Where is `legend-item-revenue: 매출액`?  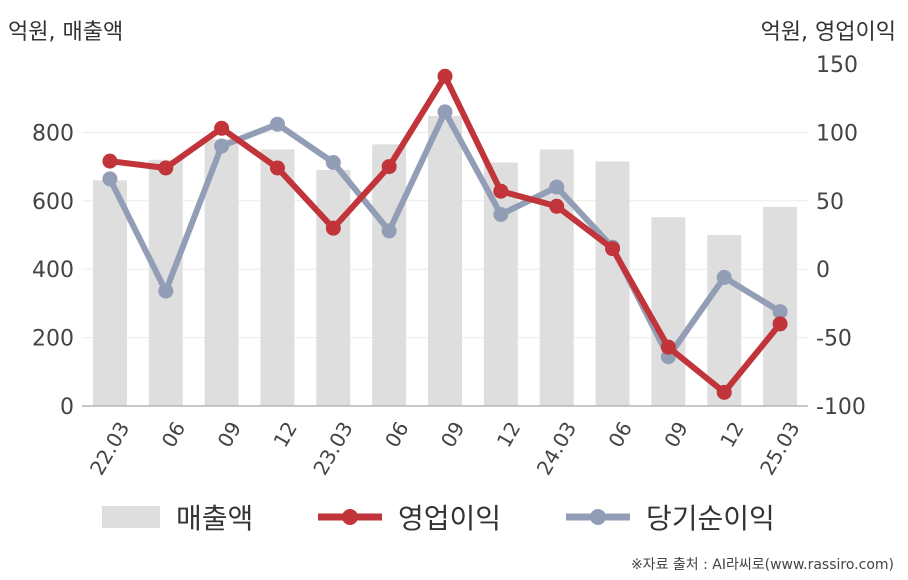
legend-item-revenue: 매출액 is located at coordinates (177, 517).